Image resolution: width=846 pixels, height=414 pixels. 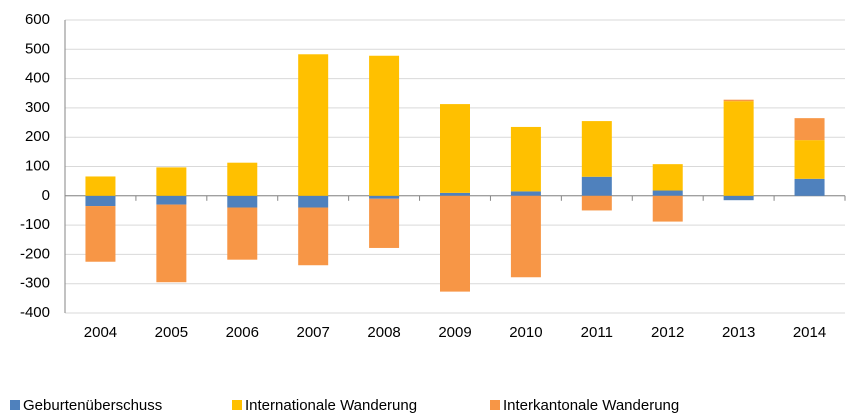 What do you see at coordinates (331, 405) in the screenshot?
I see `legend-label: Internationale Wanderung` at bounding box center [331, 405].